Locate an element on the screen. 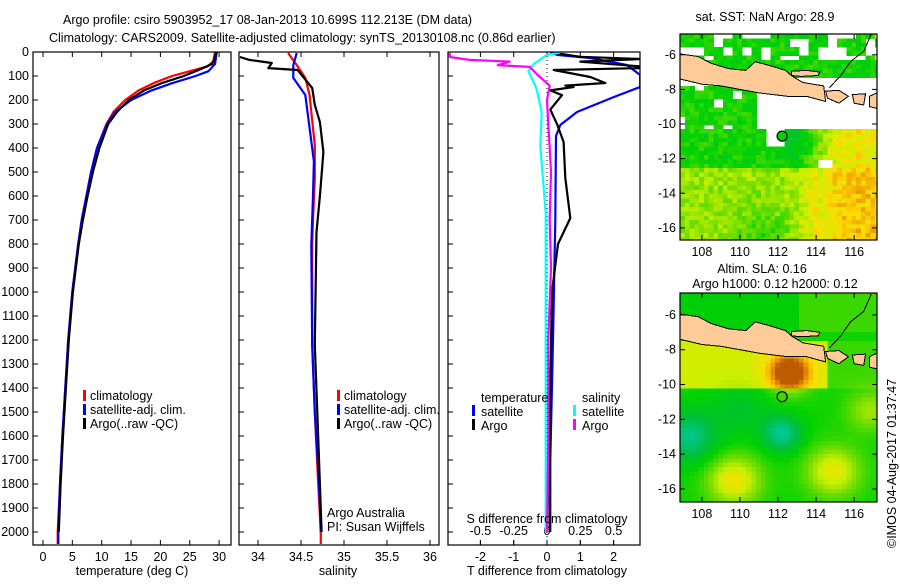 The image size is (900, 585). lon-tick-label: 114 is located at coordinates (816, 252).